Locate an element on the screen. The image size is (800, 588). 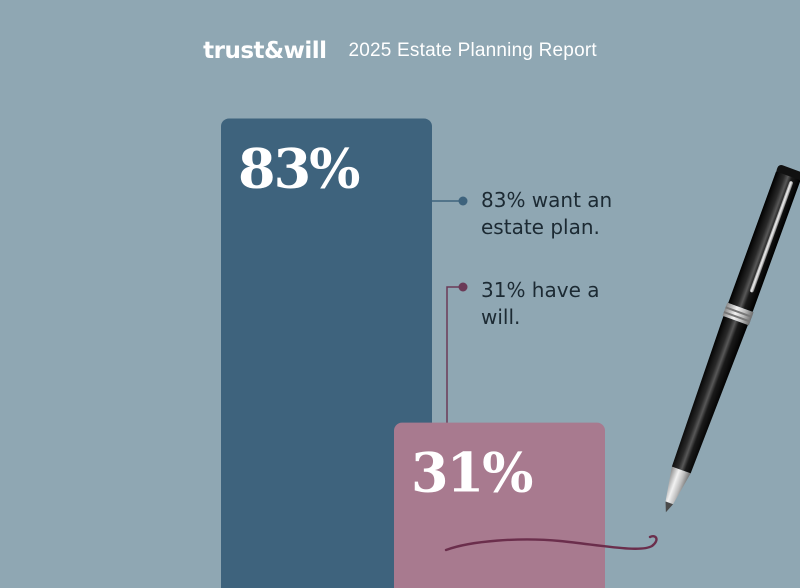
signature-squiggle is located at coordinates (551, 543).